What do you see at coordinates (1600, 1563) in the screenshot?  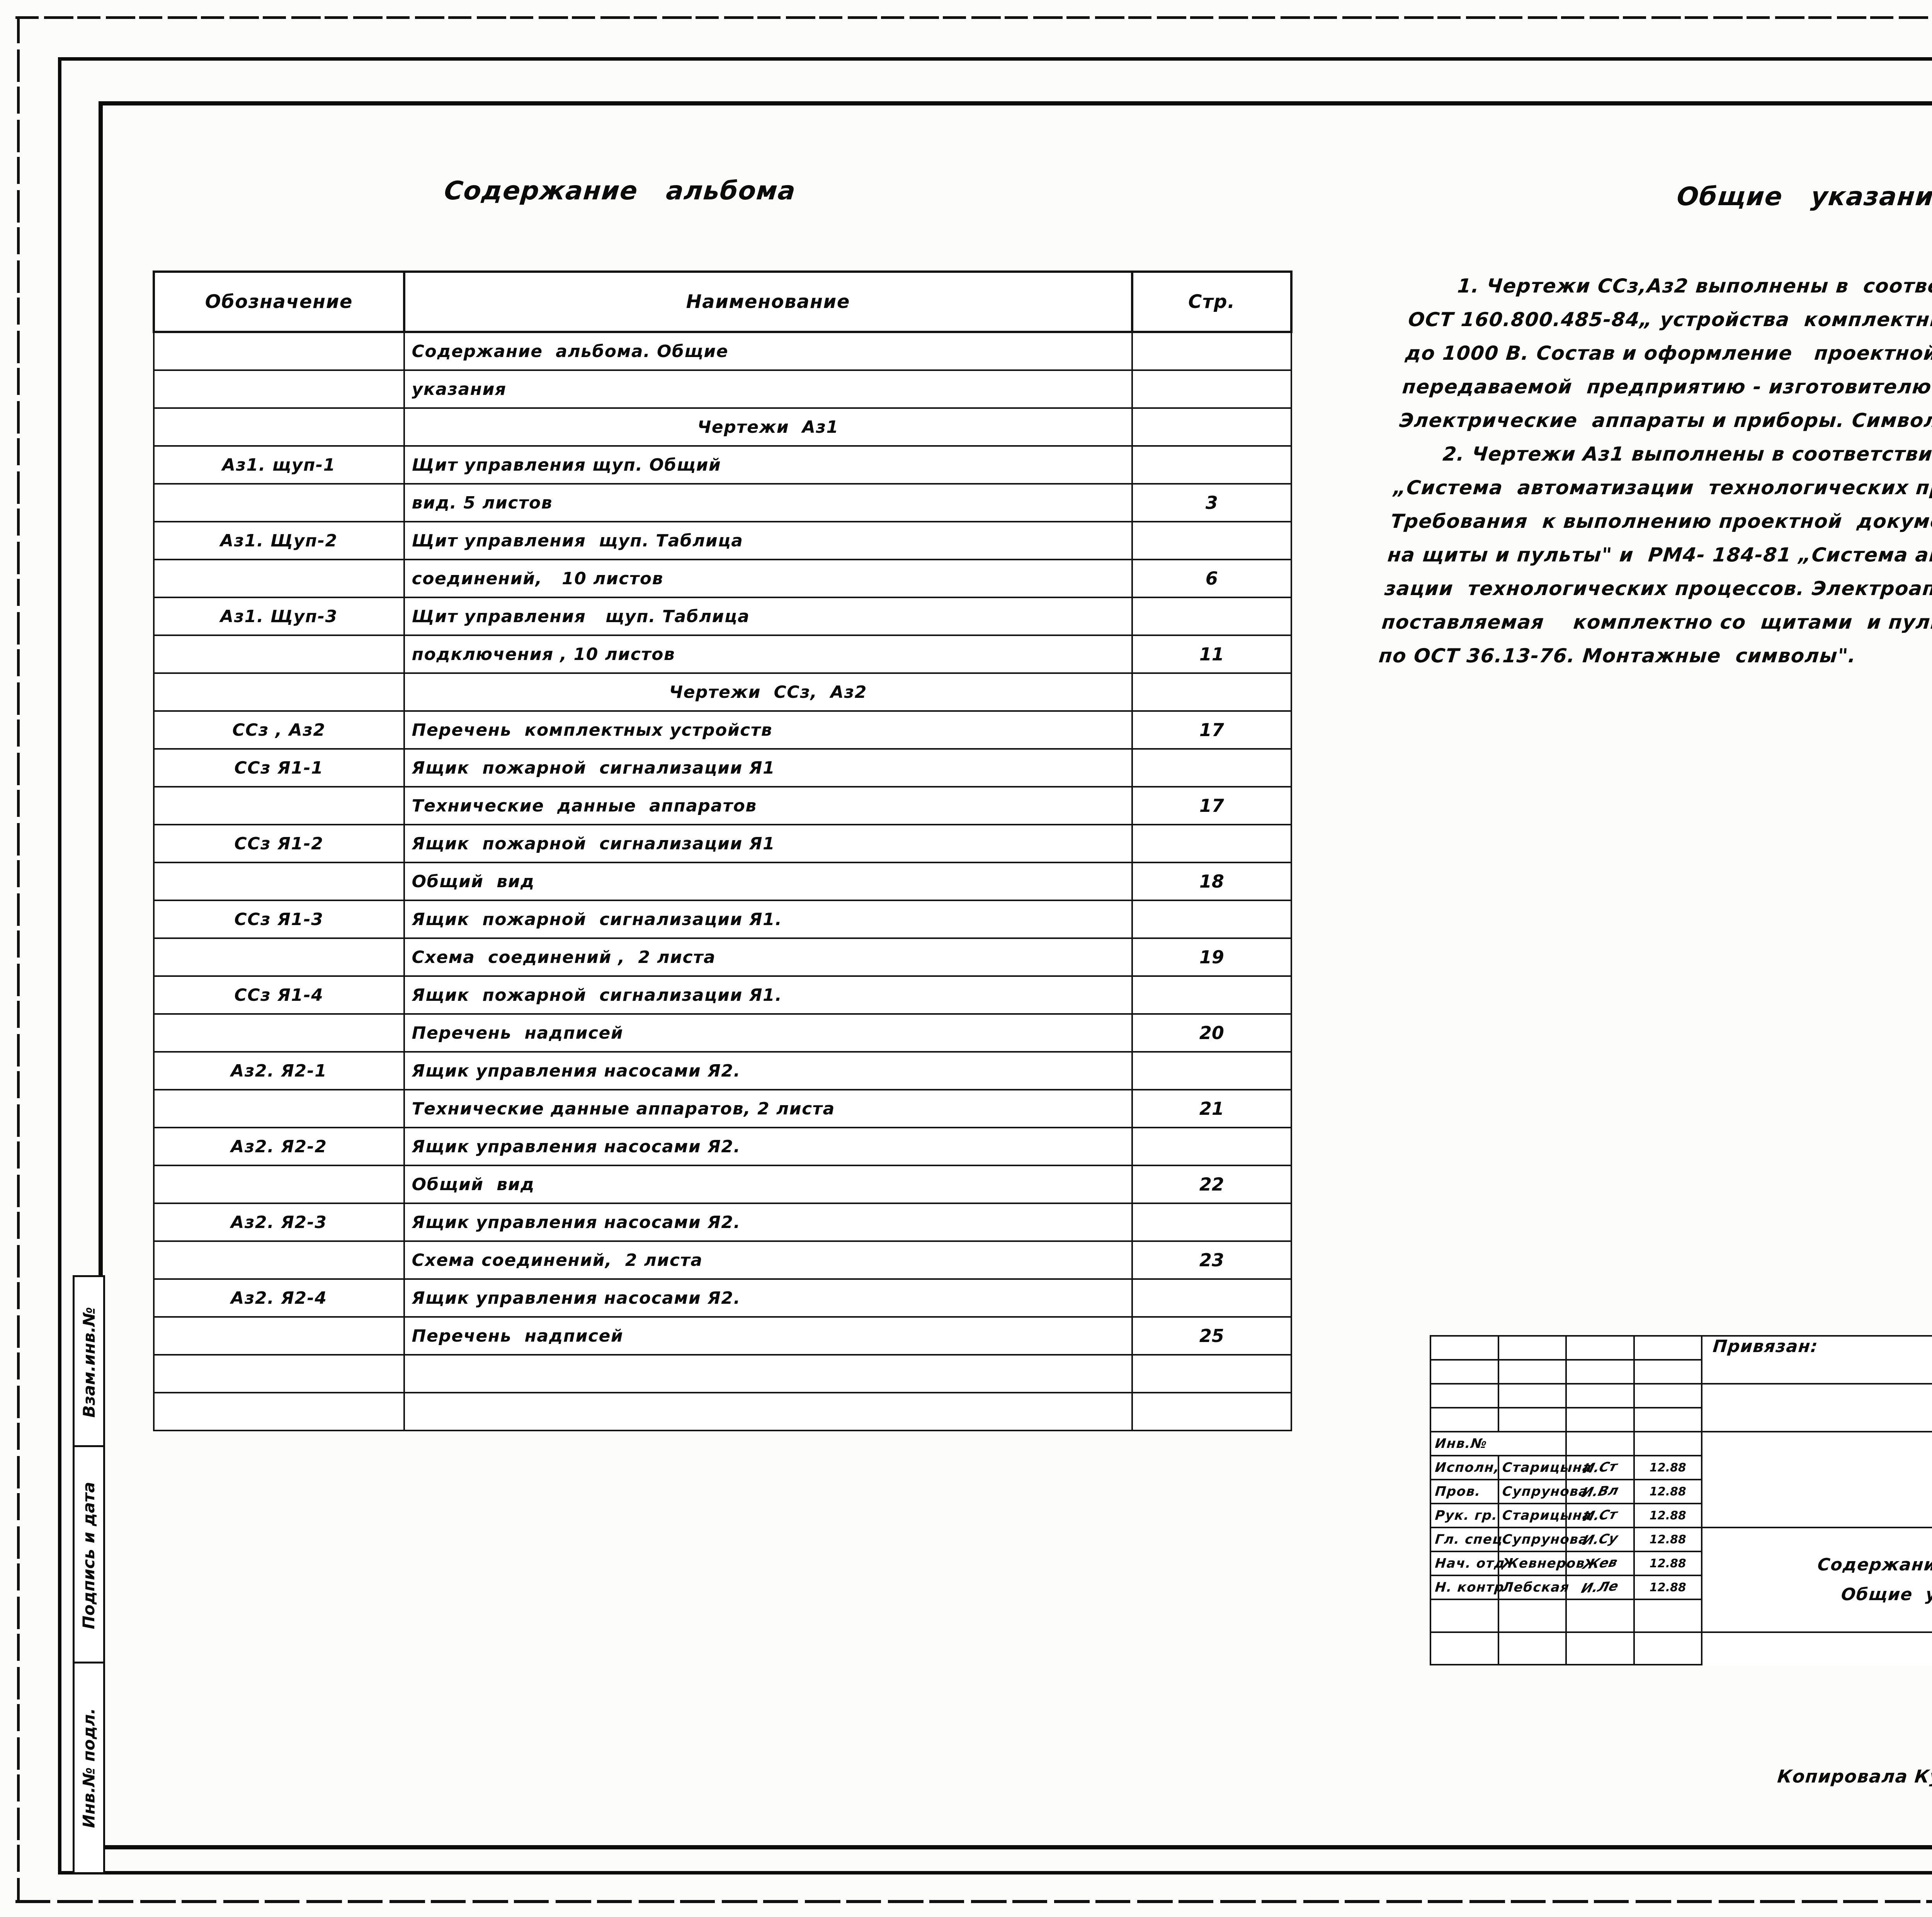 I see `signature-mark: Жев` at bounding box center [1600, 1563].